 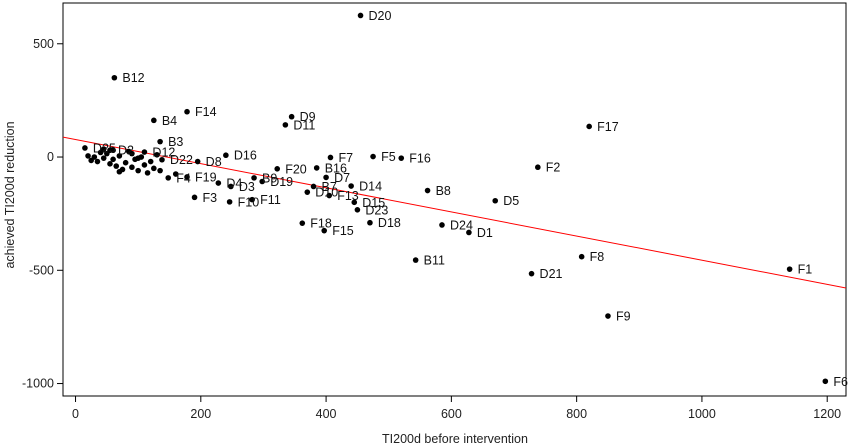 What do you see at coordinates (85, 148) in the screenshot?
I see `data-point-d25` at bounding box center [85, 148].